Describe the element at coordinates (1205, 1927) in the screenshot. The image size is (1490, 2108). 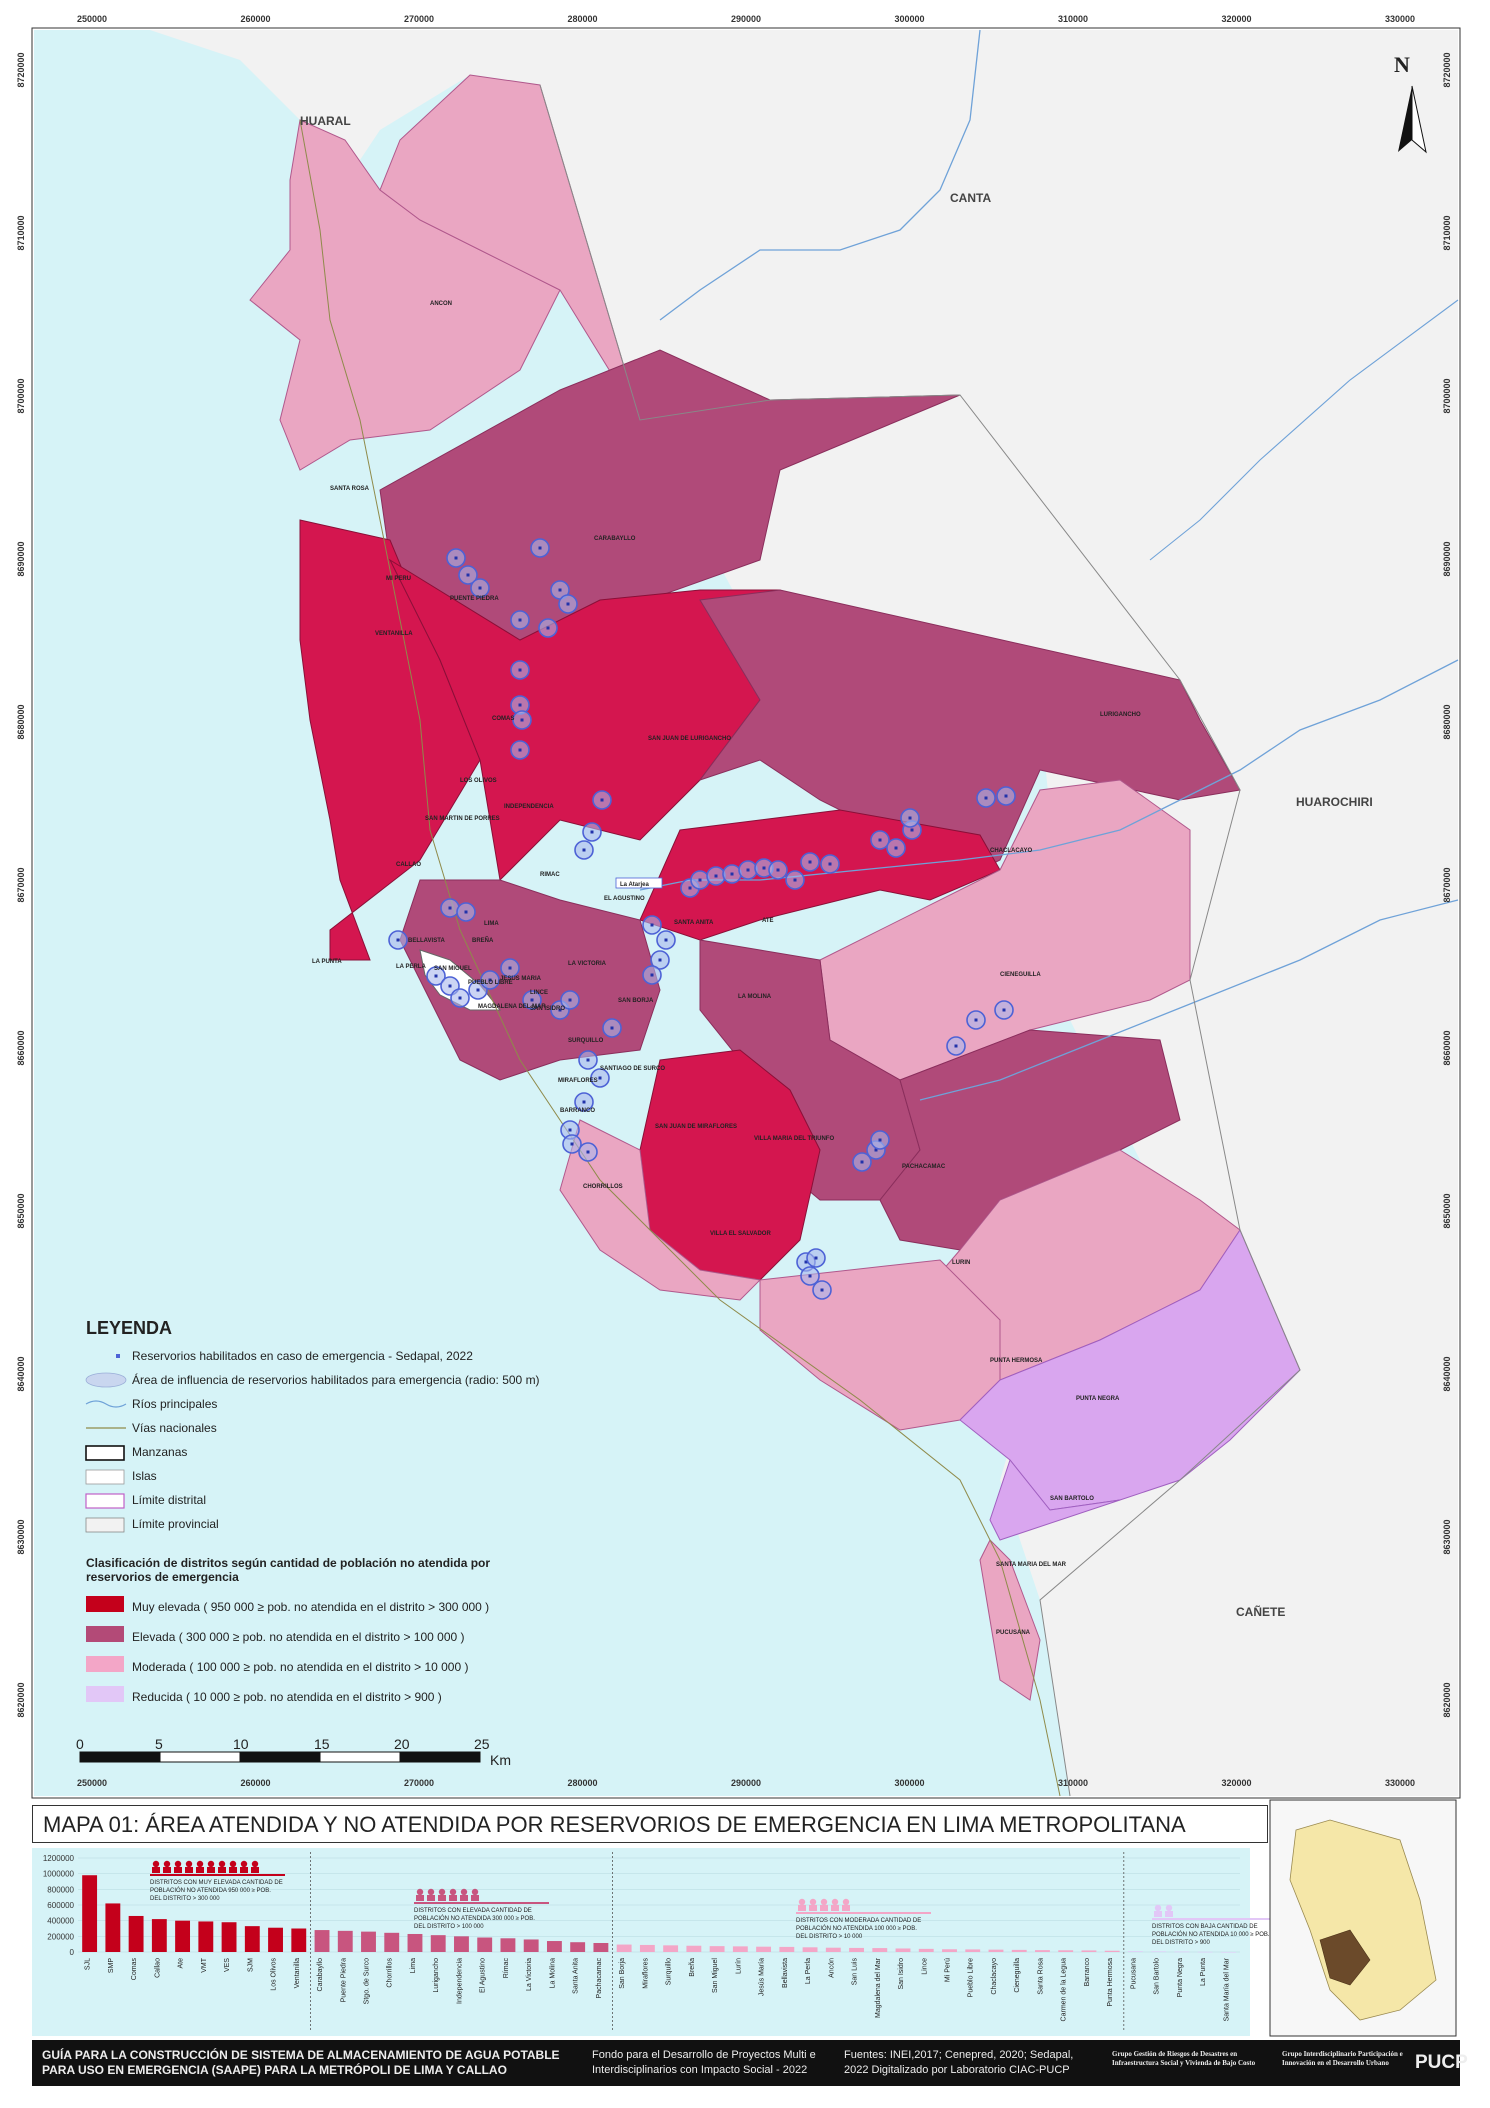
I see `chart-class-note: DISTRITOS CON BAJA CANTIDAD DE` at that location.